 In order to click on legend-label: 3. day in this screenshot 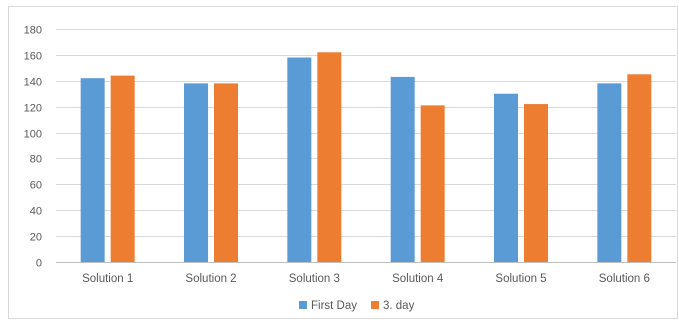, I will do `click(399, 306)`.